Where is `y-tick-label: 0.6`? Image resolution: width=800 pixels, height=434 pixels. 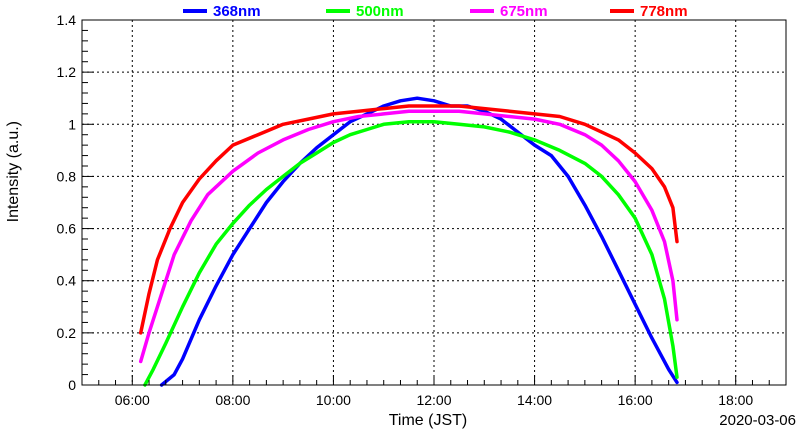
y-tick-label: 0.6 is located at coordinates (67, 229).